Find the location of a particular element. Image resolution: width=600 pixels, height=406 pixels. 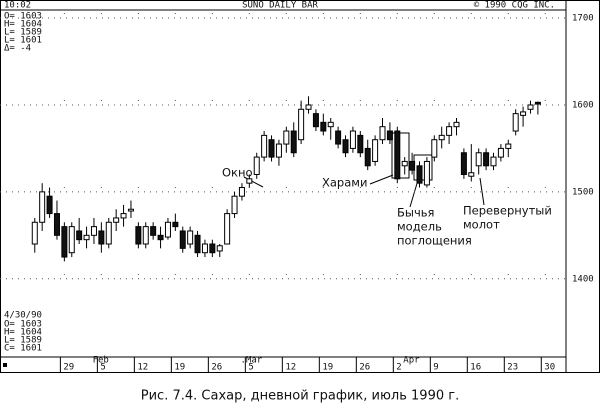

readout: L= 1601 is located at coordinates (23, 41).